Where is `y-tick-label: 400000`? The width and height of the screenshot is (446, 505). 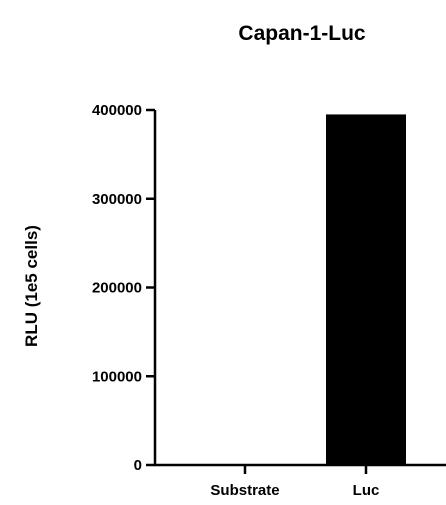 y-tick-label: 400000 is located at coordinates (117, 110).